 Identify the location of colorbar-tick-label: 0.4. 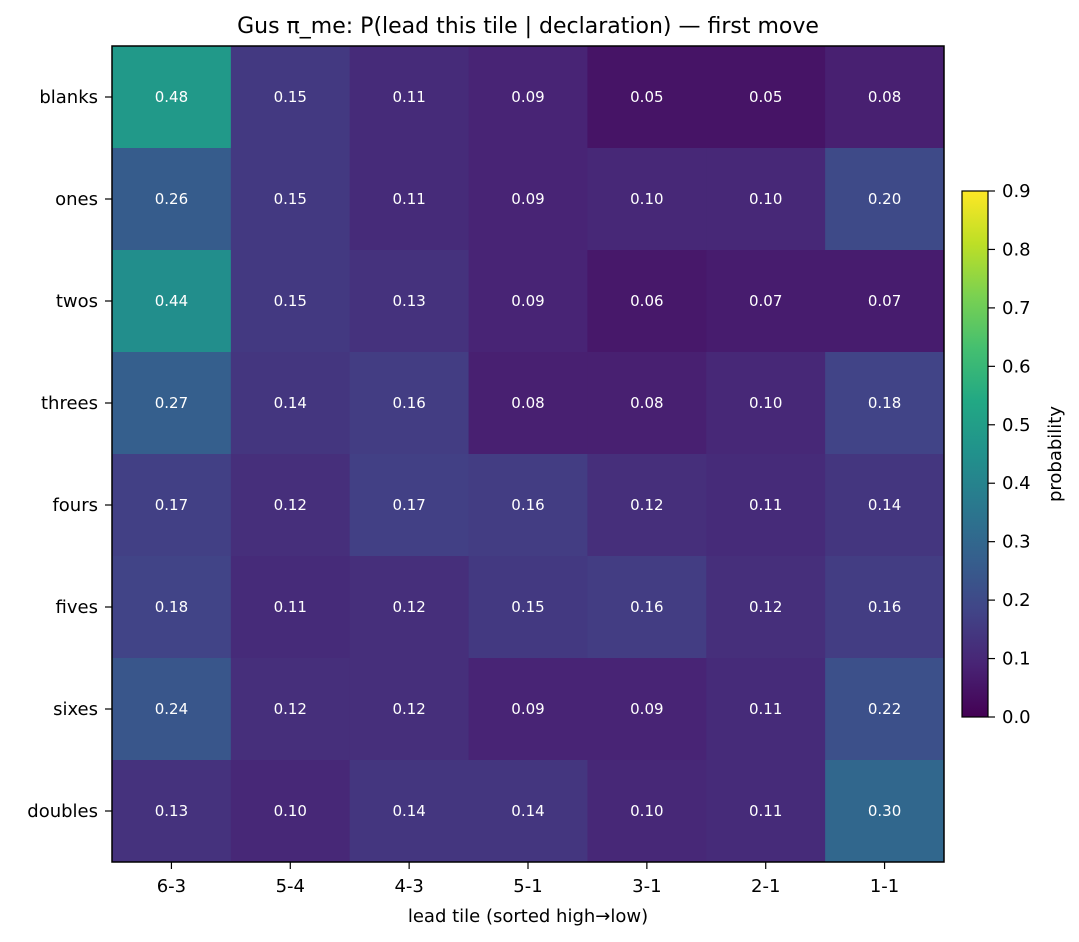
(1016, 483).